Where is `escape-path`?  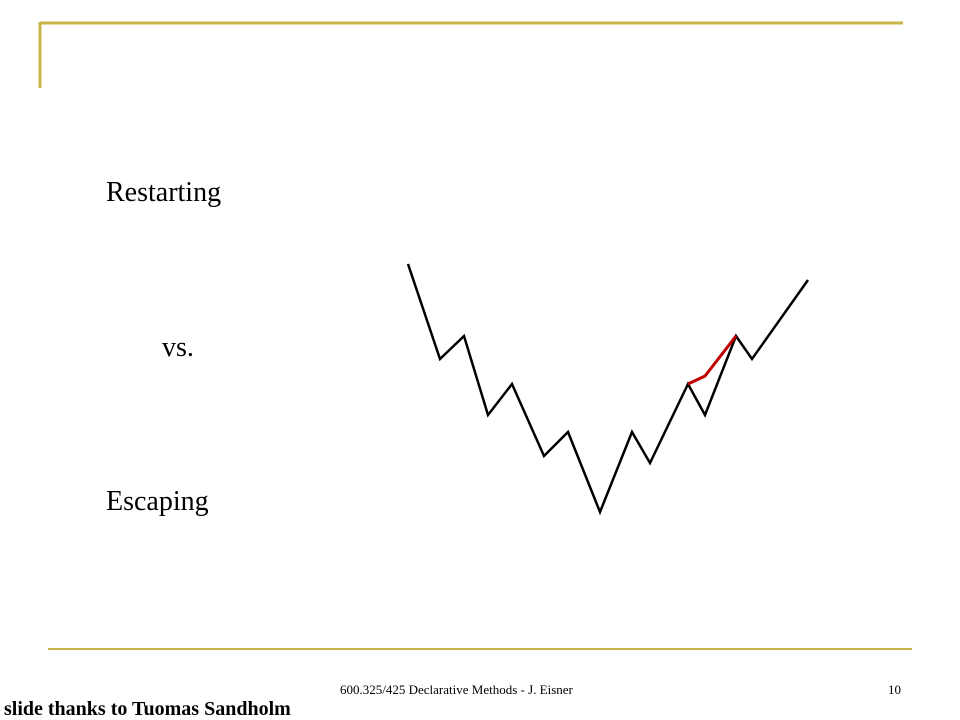 escape-path is located at coordinates (712, 360).